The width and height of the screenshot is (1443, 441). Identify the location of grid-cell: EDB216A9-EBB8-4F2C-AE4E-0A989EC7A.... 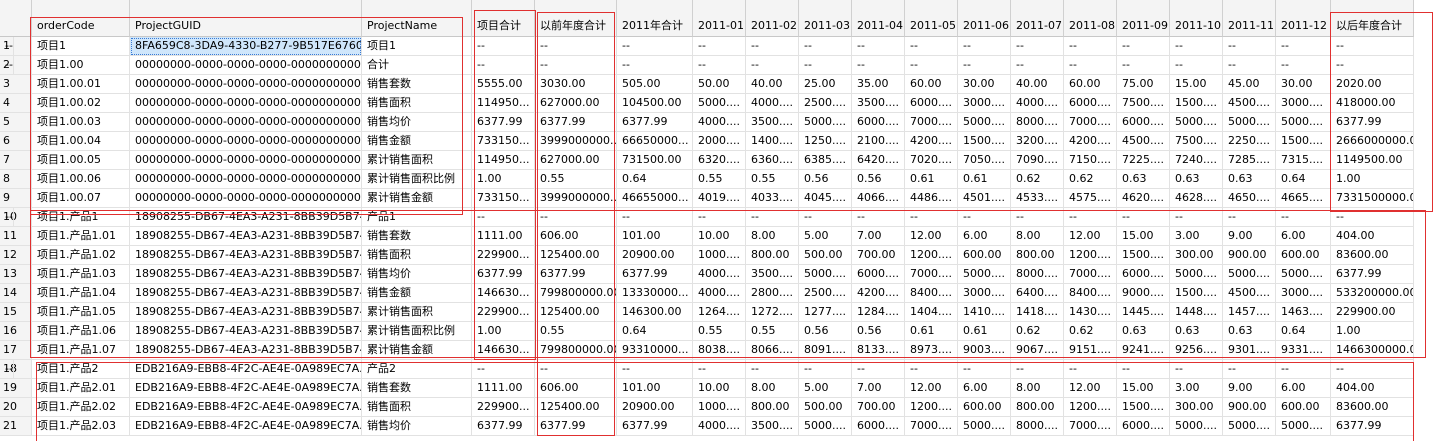
(246, 369).